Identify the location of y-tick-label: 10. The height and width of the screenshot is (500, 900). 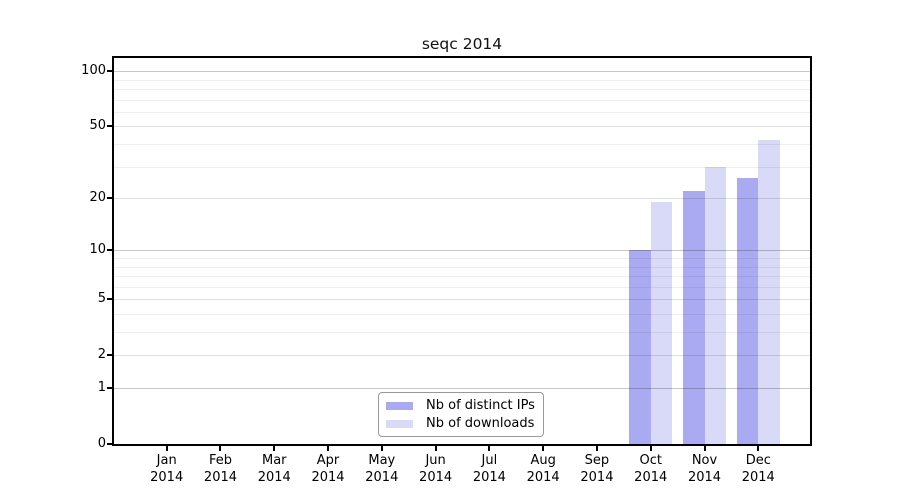
(97, 250).